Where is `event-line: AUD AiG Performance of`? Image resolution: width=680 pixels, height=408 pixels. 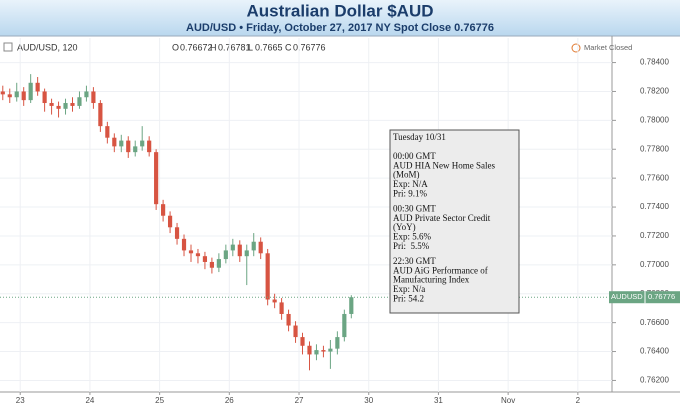 event-line: AUD AiG Performance of is located at coordinates (440, 270).